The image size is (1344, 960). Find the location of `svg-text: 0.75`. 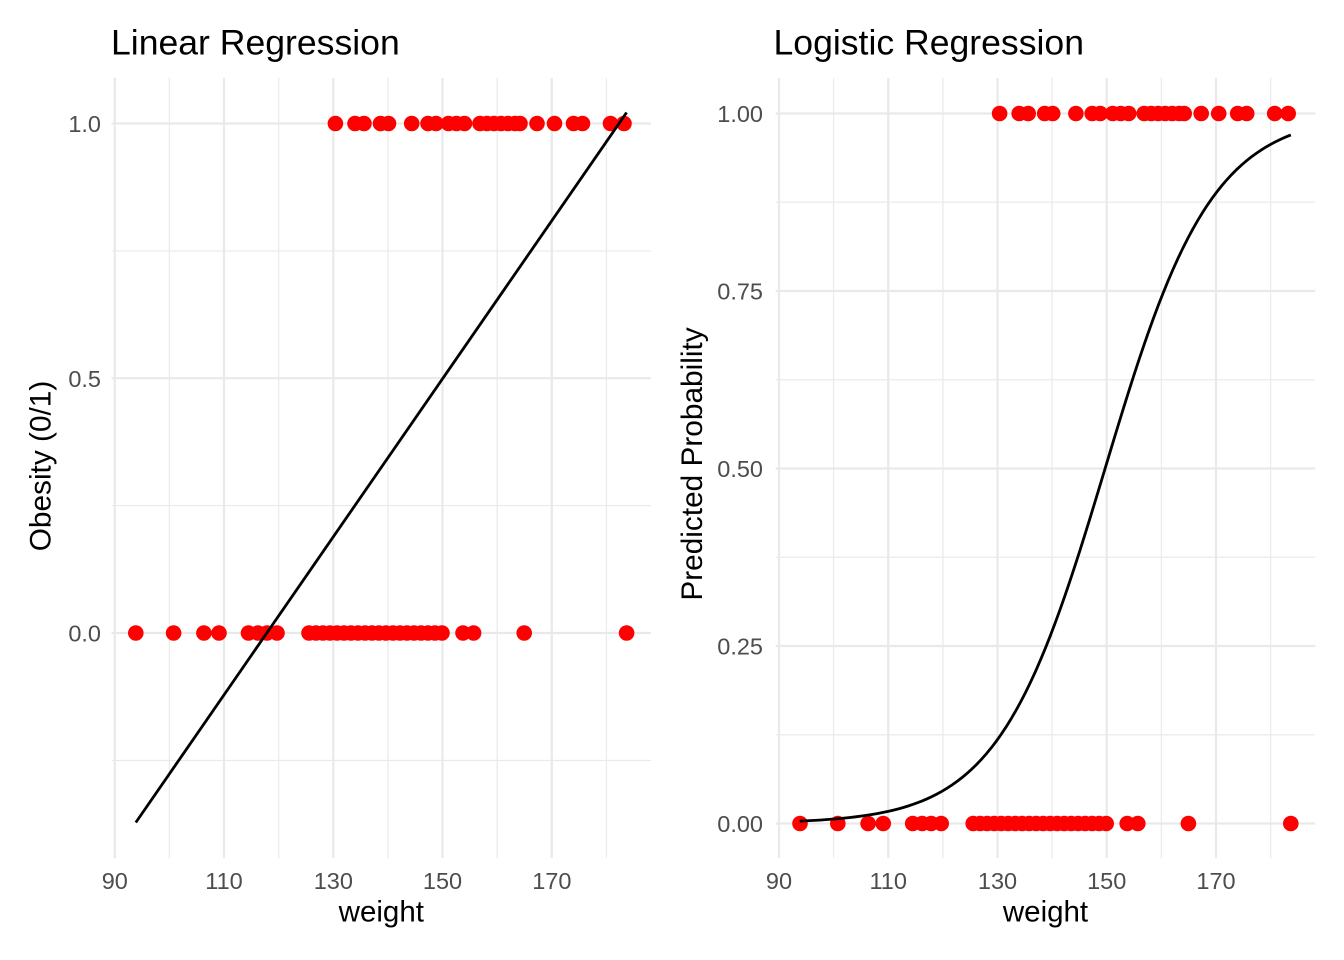

svg-text: 0.75 is located at coordinates (740, 292).